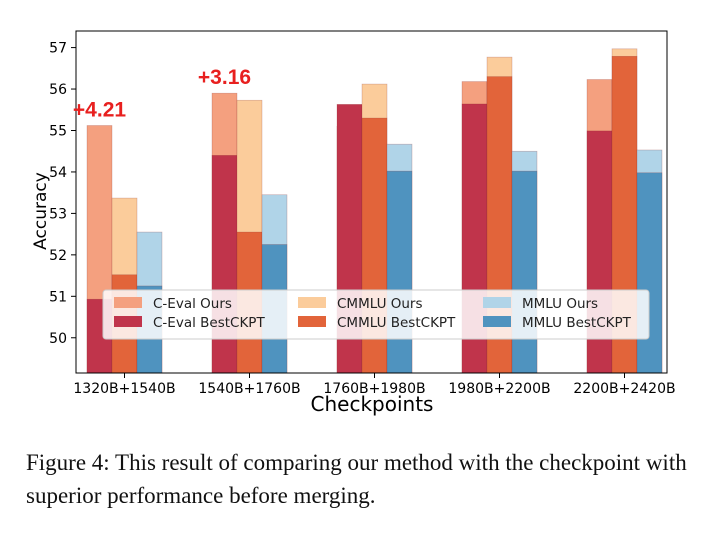  I want to click on x-tick-label: 1760B+1980B, so click(374, 389).